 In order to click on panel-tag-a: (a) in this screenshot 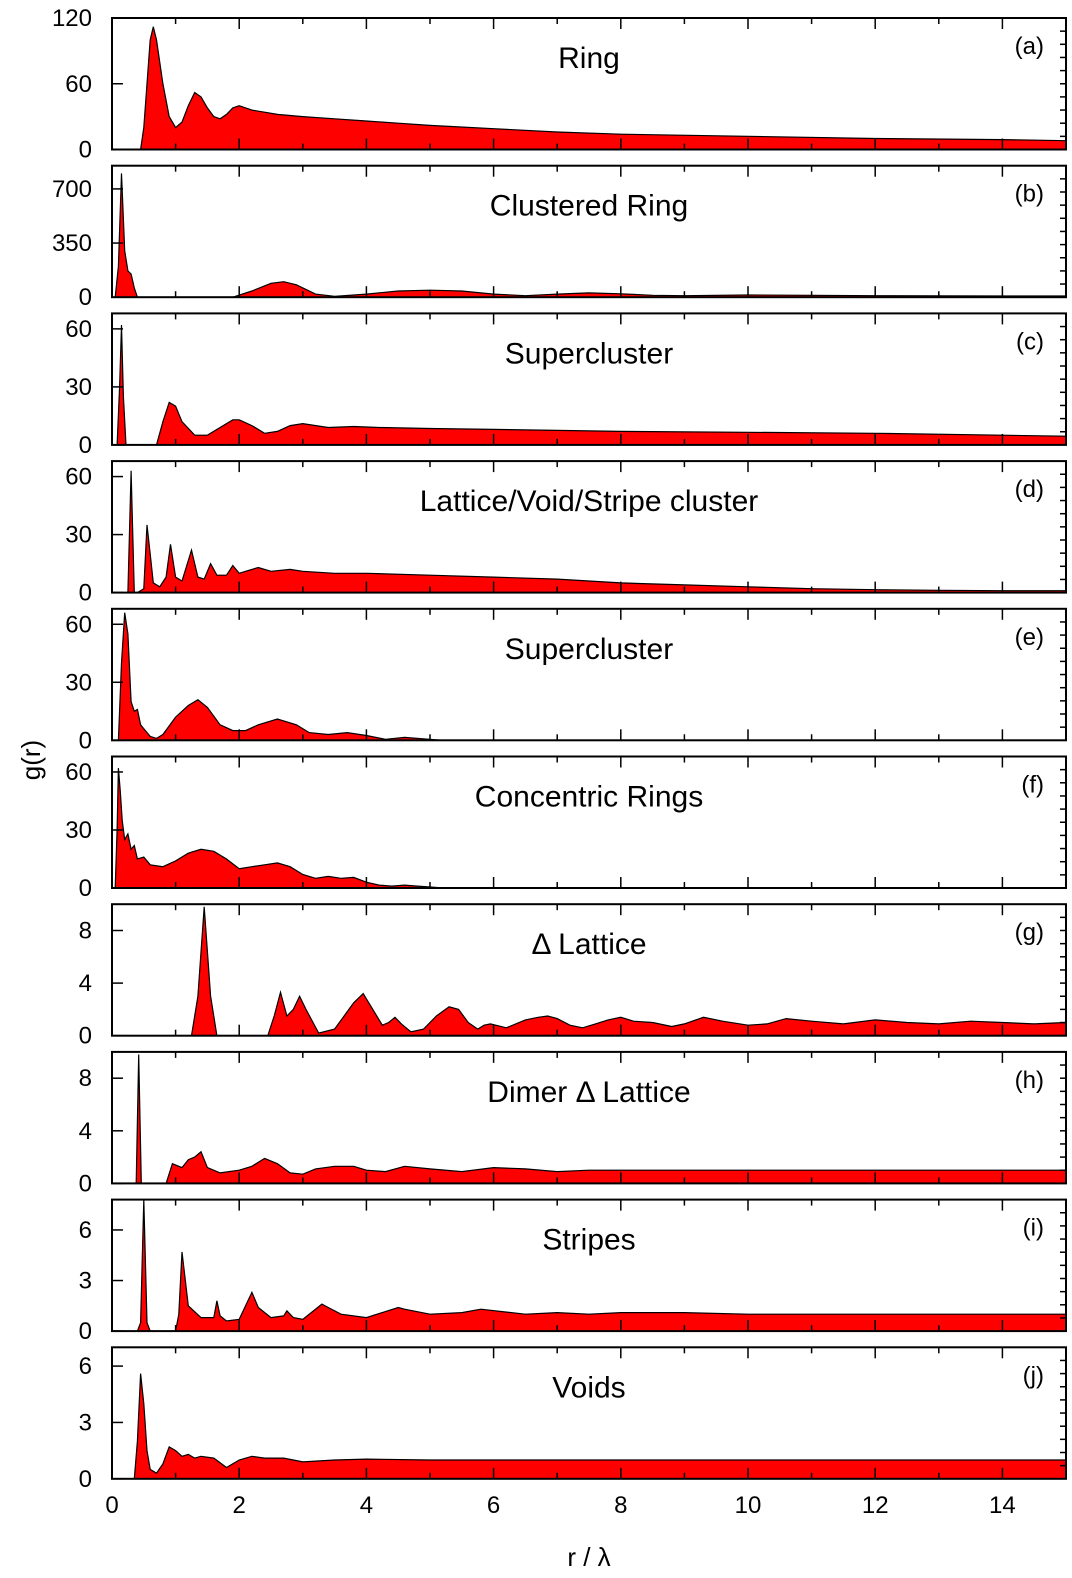, I will do `click(1029, 46)`.